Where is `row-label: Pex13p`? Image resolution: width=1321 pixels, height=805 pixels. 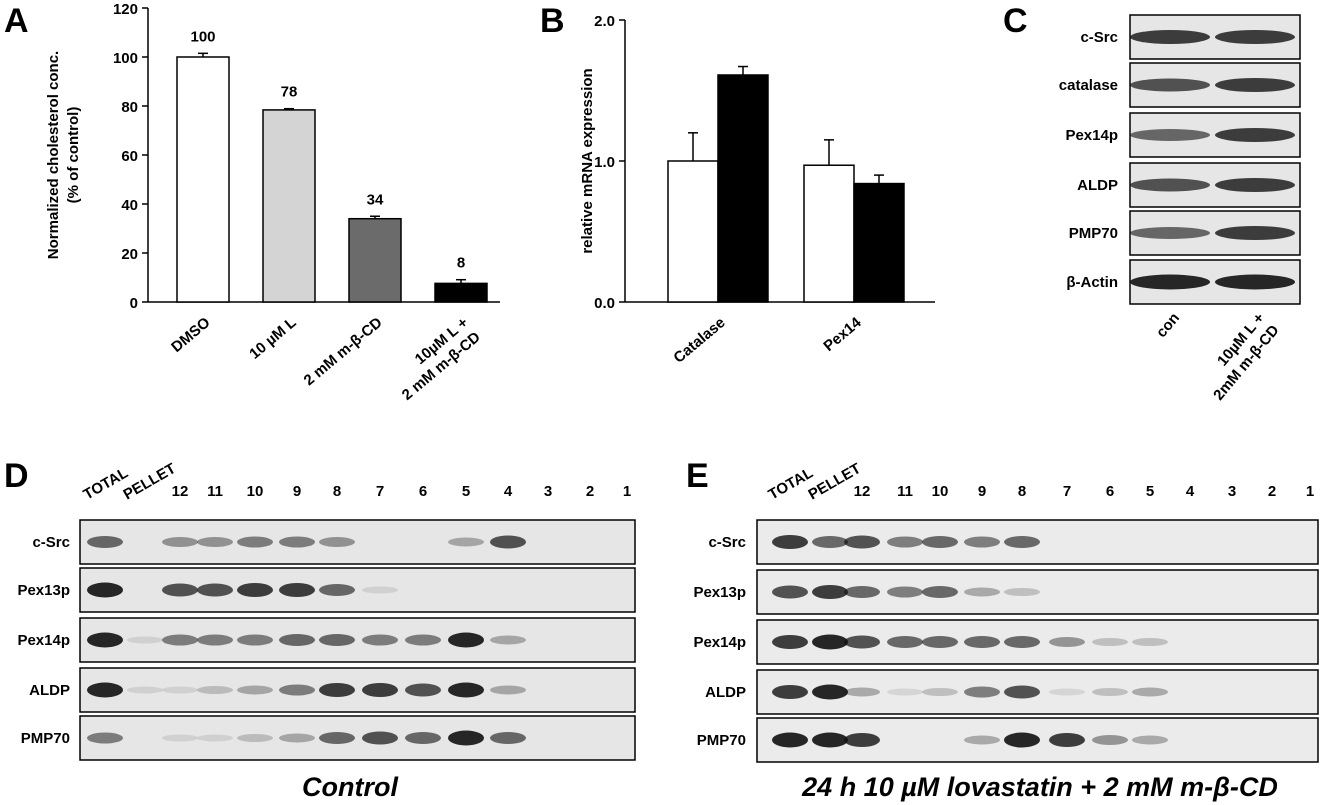 row-label: Pex13p is located at coordinates (719, 592).